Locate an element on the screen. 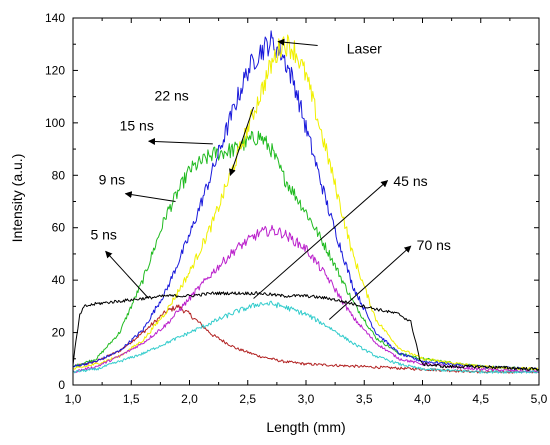 This screenshot has height=445, width=550. annotation-label-22-ns: 22 ns is located at coordinates (172, 96).